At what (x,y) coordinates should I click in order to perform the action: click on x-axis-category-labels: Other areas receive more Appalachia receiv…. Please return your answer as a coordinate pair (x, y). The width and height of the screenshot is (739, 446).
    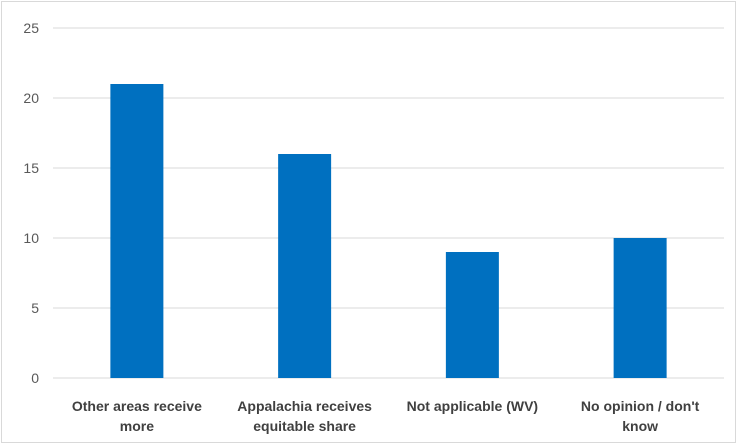
    Looking at the image, I should click on (386, 416).